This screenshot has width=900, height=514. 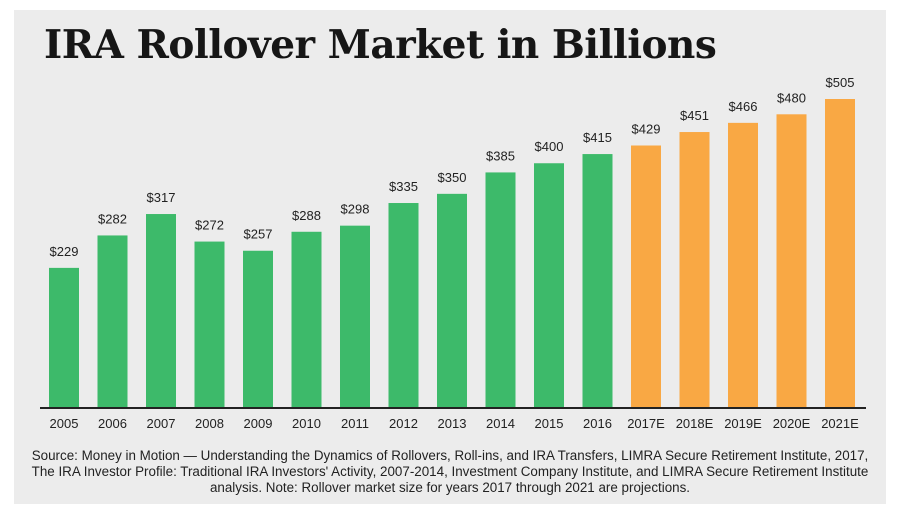 What do you see at coordinates (597, 281) in the screenshot?
I see `bar-2016` at bounding box center [597, 281].